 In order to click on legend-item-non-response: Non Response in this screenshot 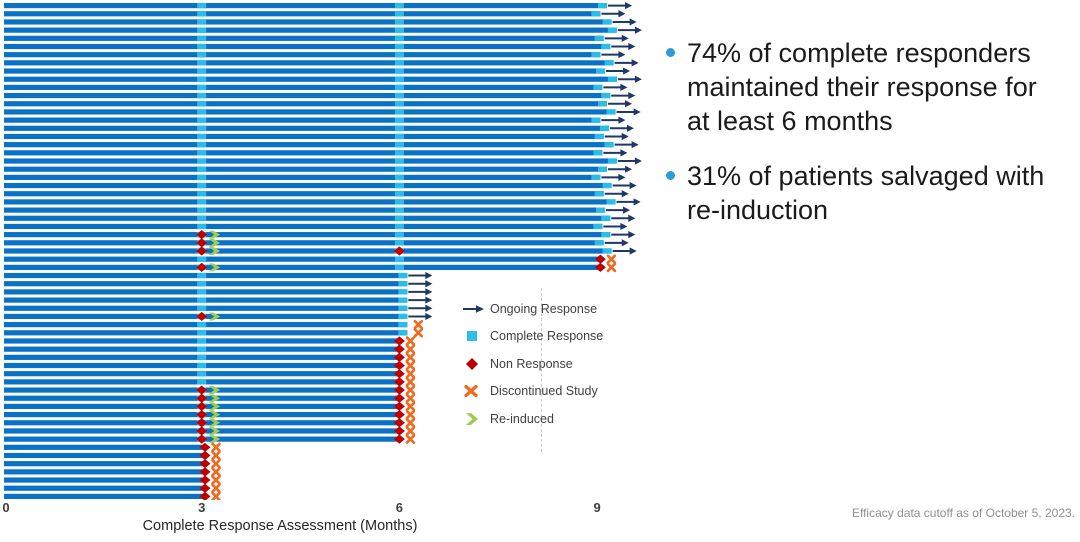, I will do `click(549, 364)`.